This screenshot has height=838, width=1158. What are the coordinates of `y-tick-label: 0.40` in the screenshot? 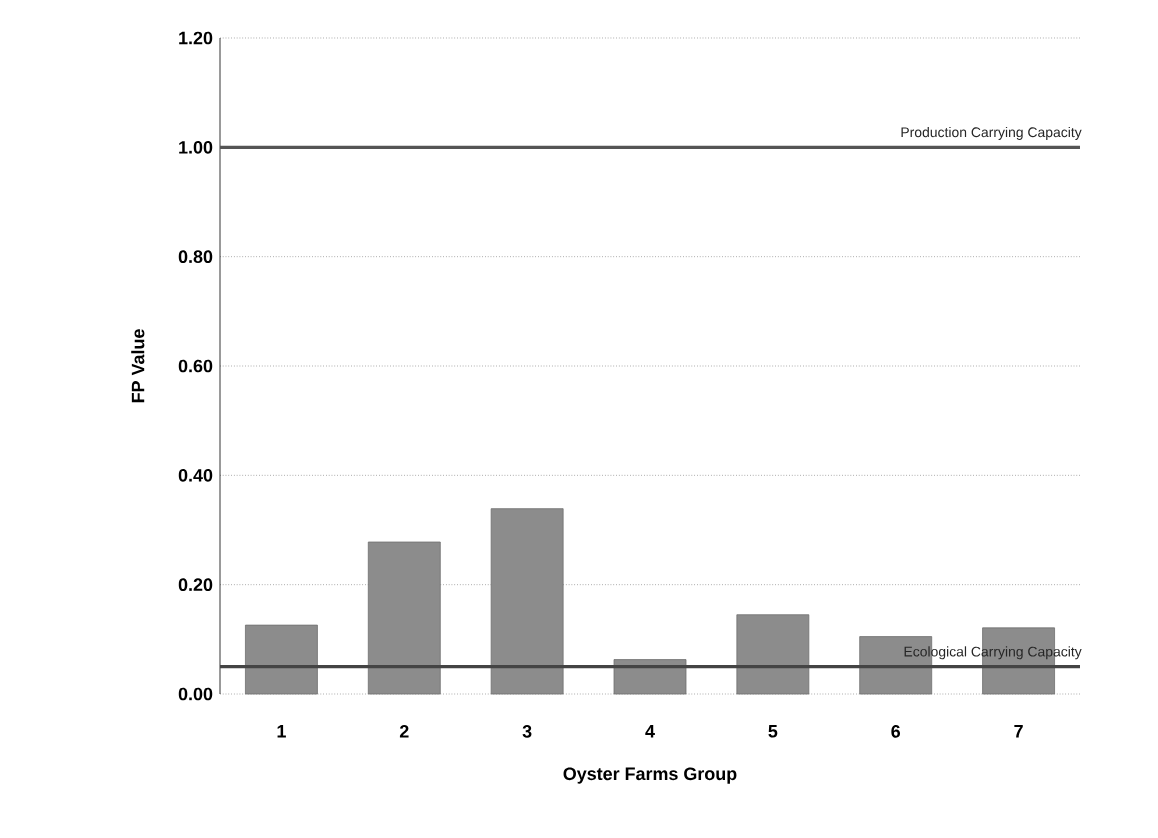 It's located at (195, 475).